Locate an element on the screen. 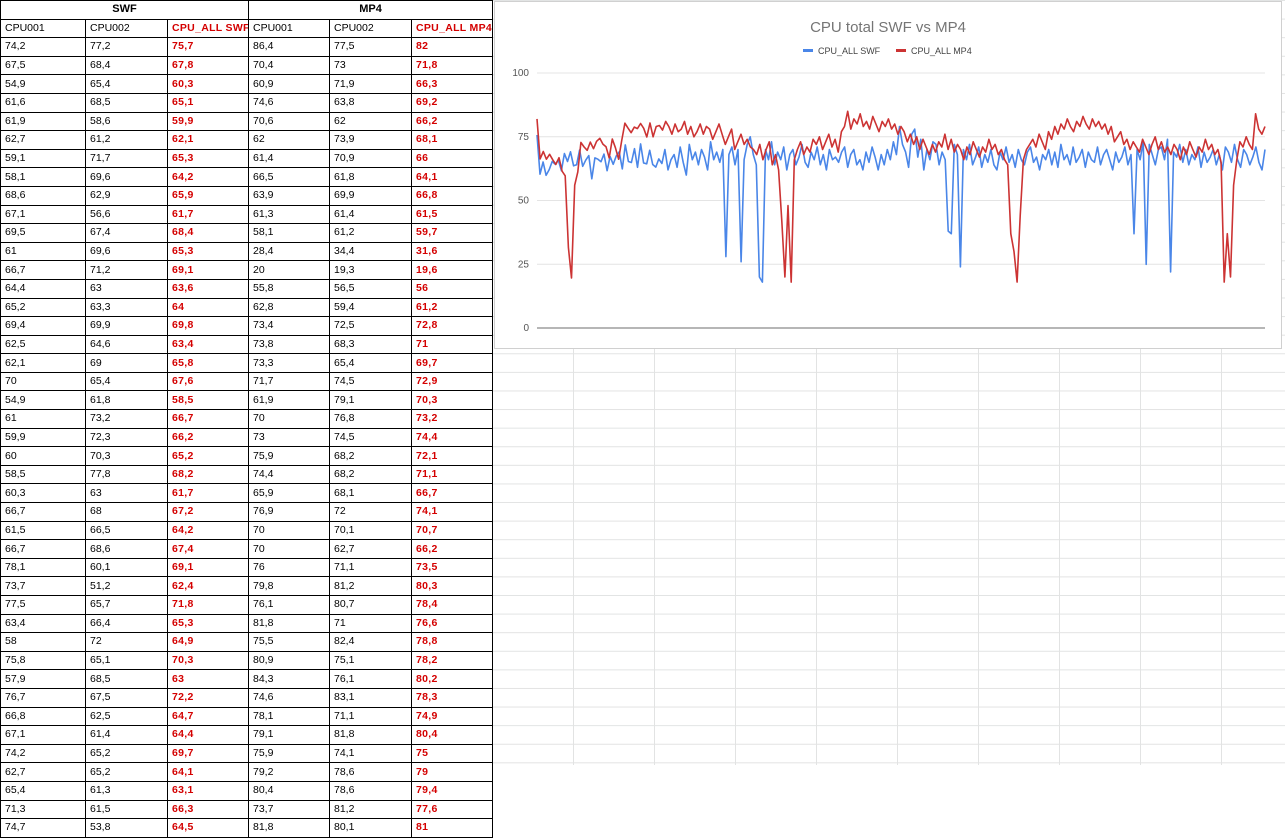  cell-cpu002-mp4: 81,2 is located at coordinates (370, 809).